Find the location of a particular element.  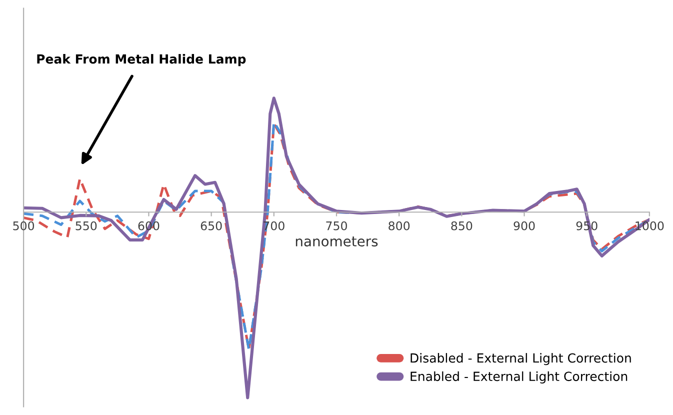

legend-label: Enabled - External Light Correction is located at coordinates (519, 377).